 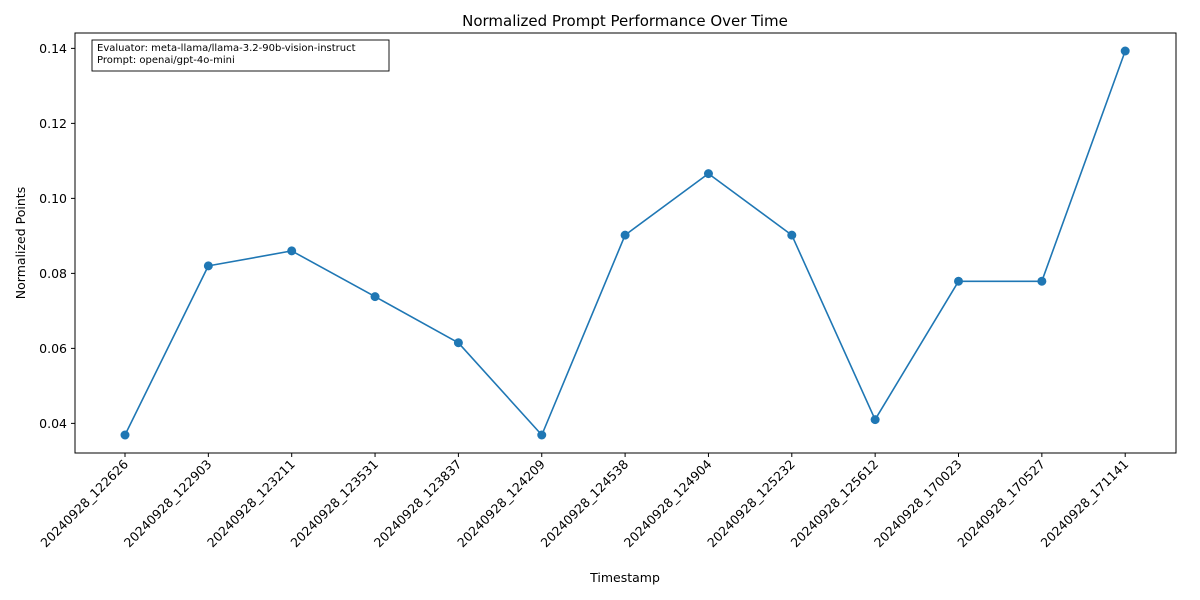 What do you see at coordinates (53, 273) in the screenshot?
I see `y-tick-label: 0.08` at bounding box center [53, 273].